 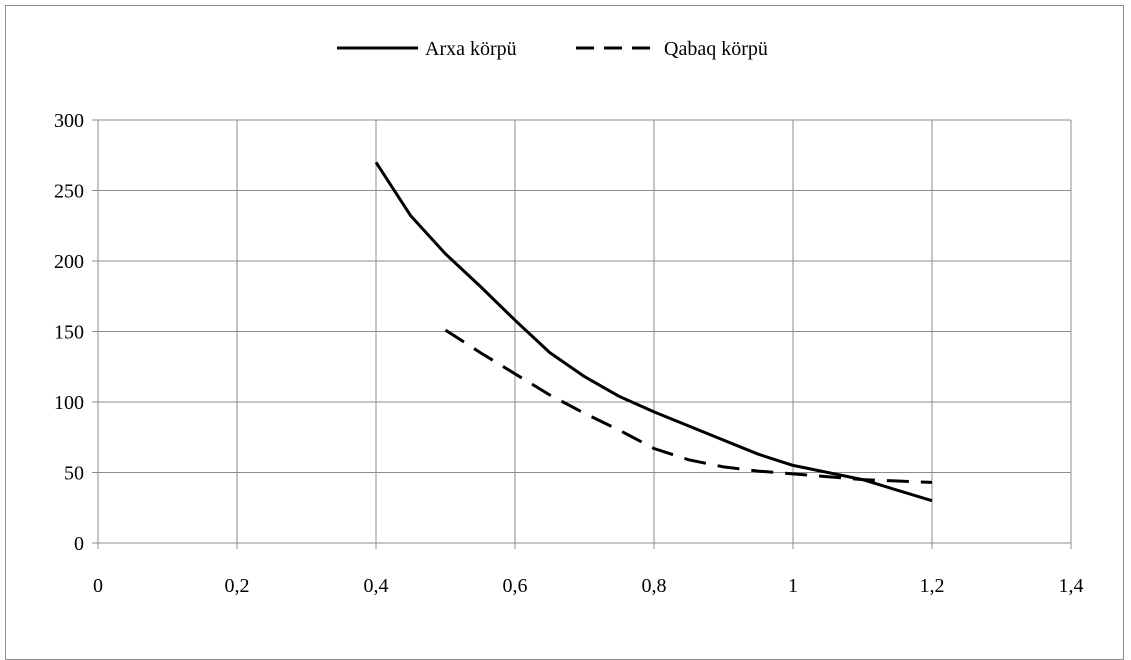 I want to click on y-tick-label: 50, so click(x=74, y=474).